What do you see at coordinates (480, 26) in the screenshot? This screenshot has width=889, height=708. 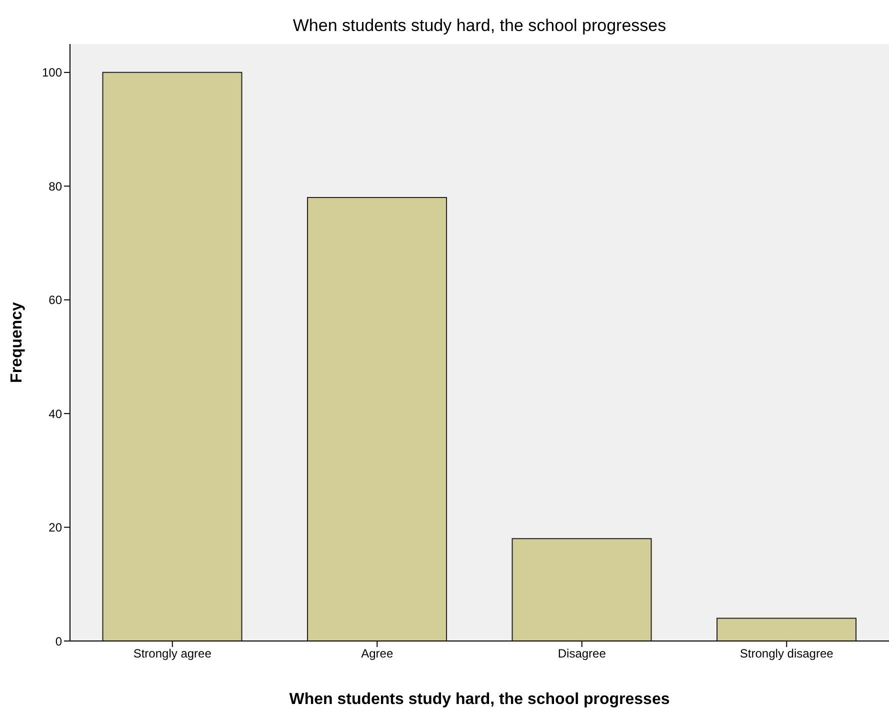 I see `chart-title: When students study hard, the school progresses` at bounding box center [480, 26].